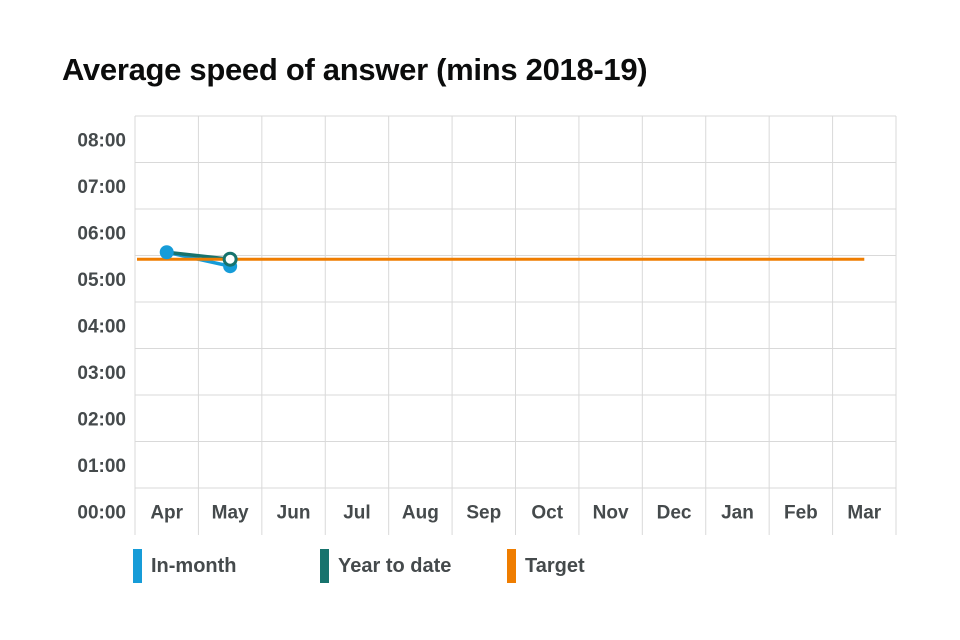 The width and height of the screenshot is (960, 640). I want to click on chart-legend: In-month Year to date Target, so click(359, 566).